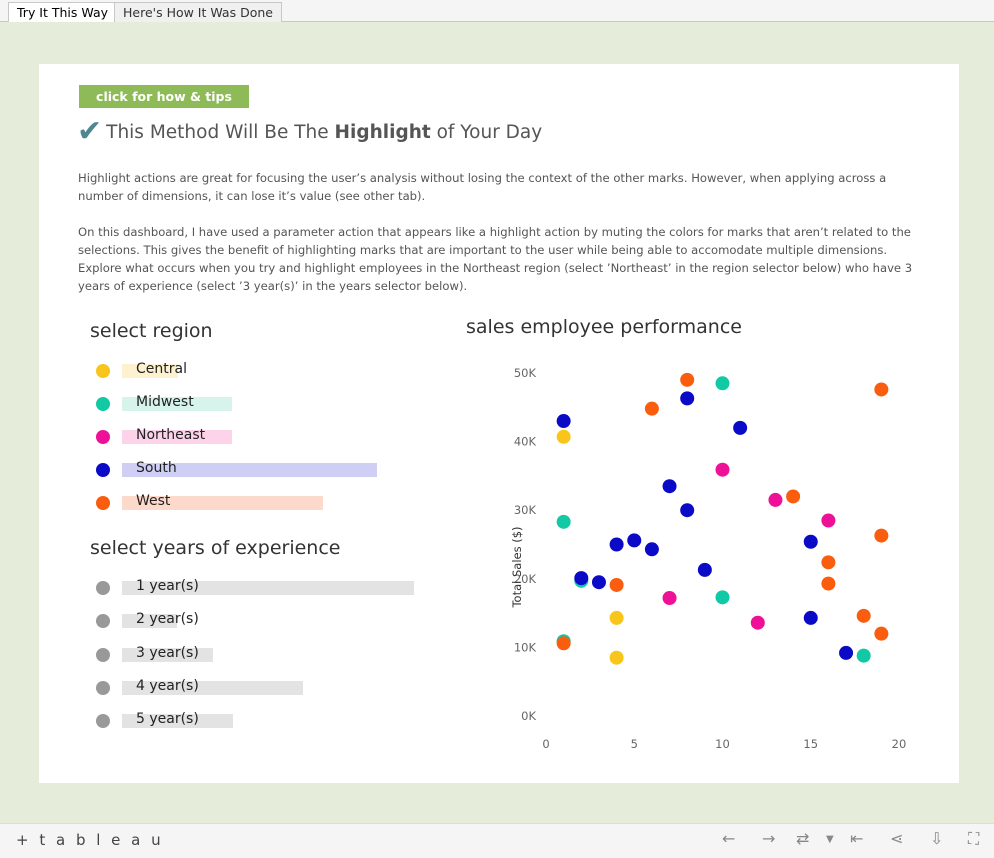  What do you see at coordinates (545, 744) in the screenshot?
I see `x-tick-label: 0` at bounding box center [545, 744].